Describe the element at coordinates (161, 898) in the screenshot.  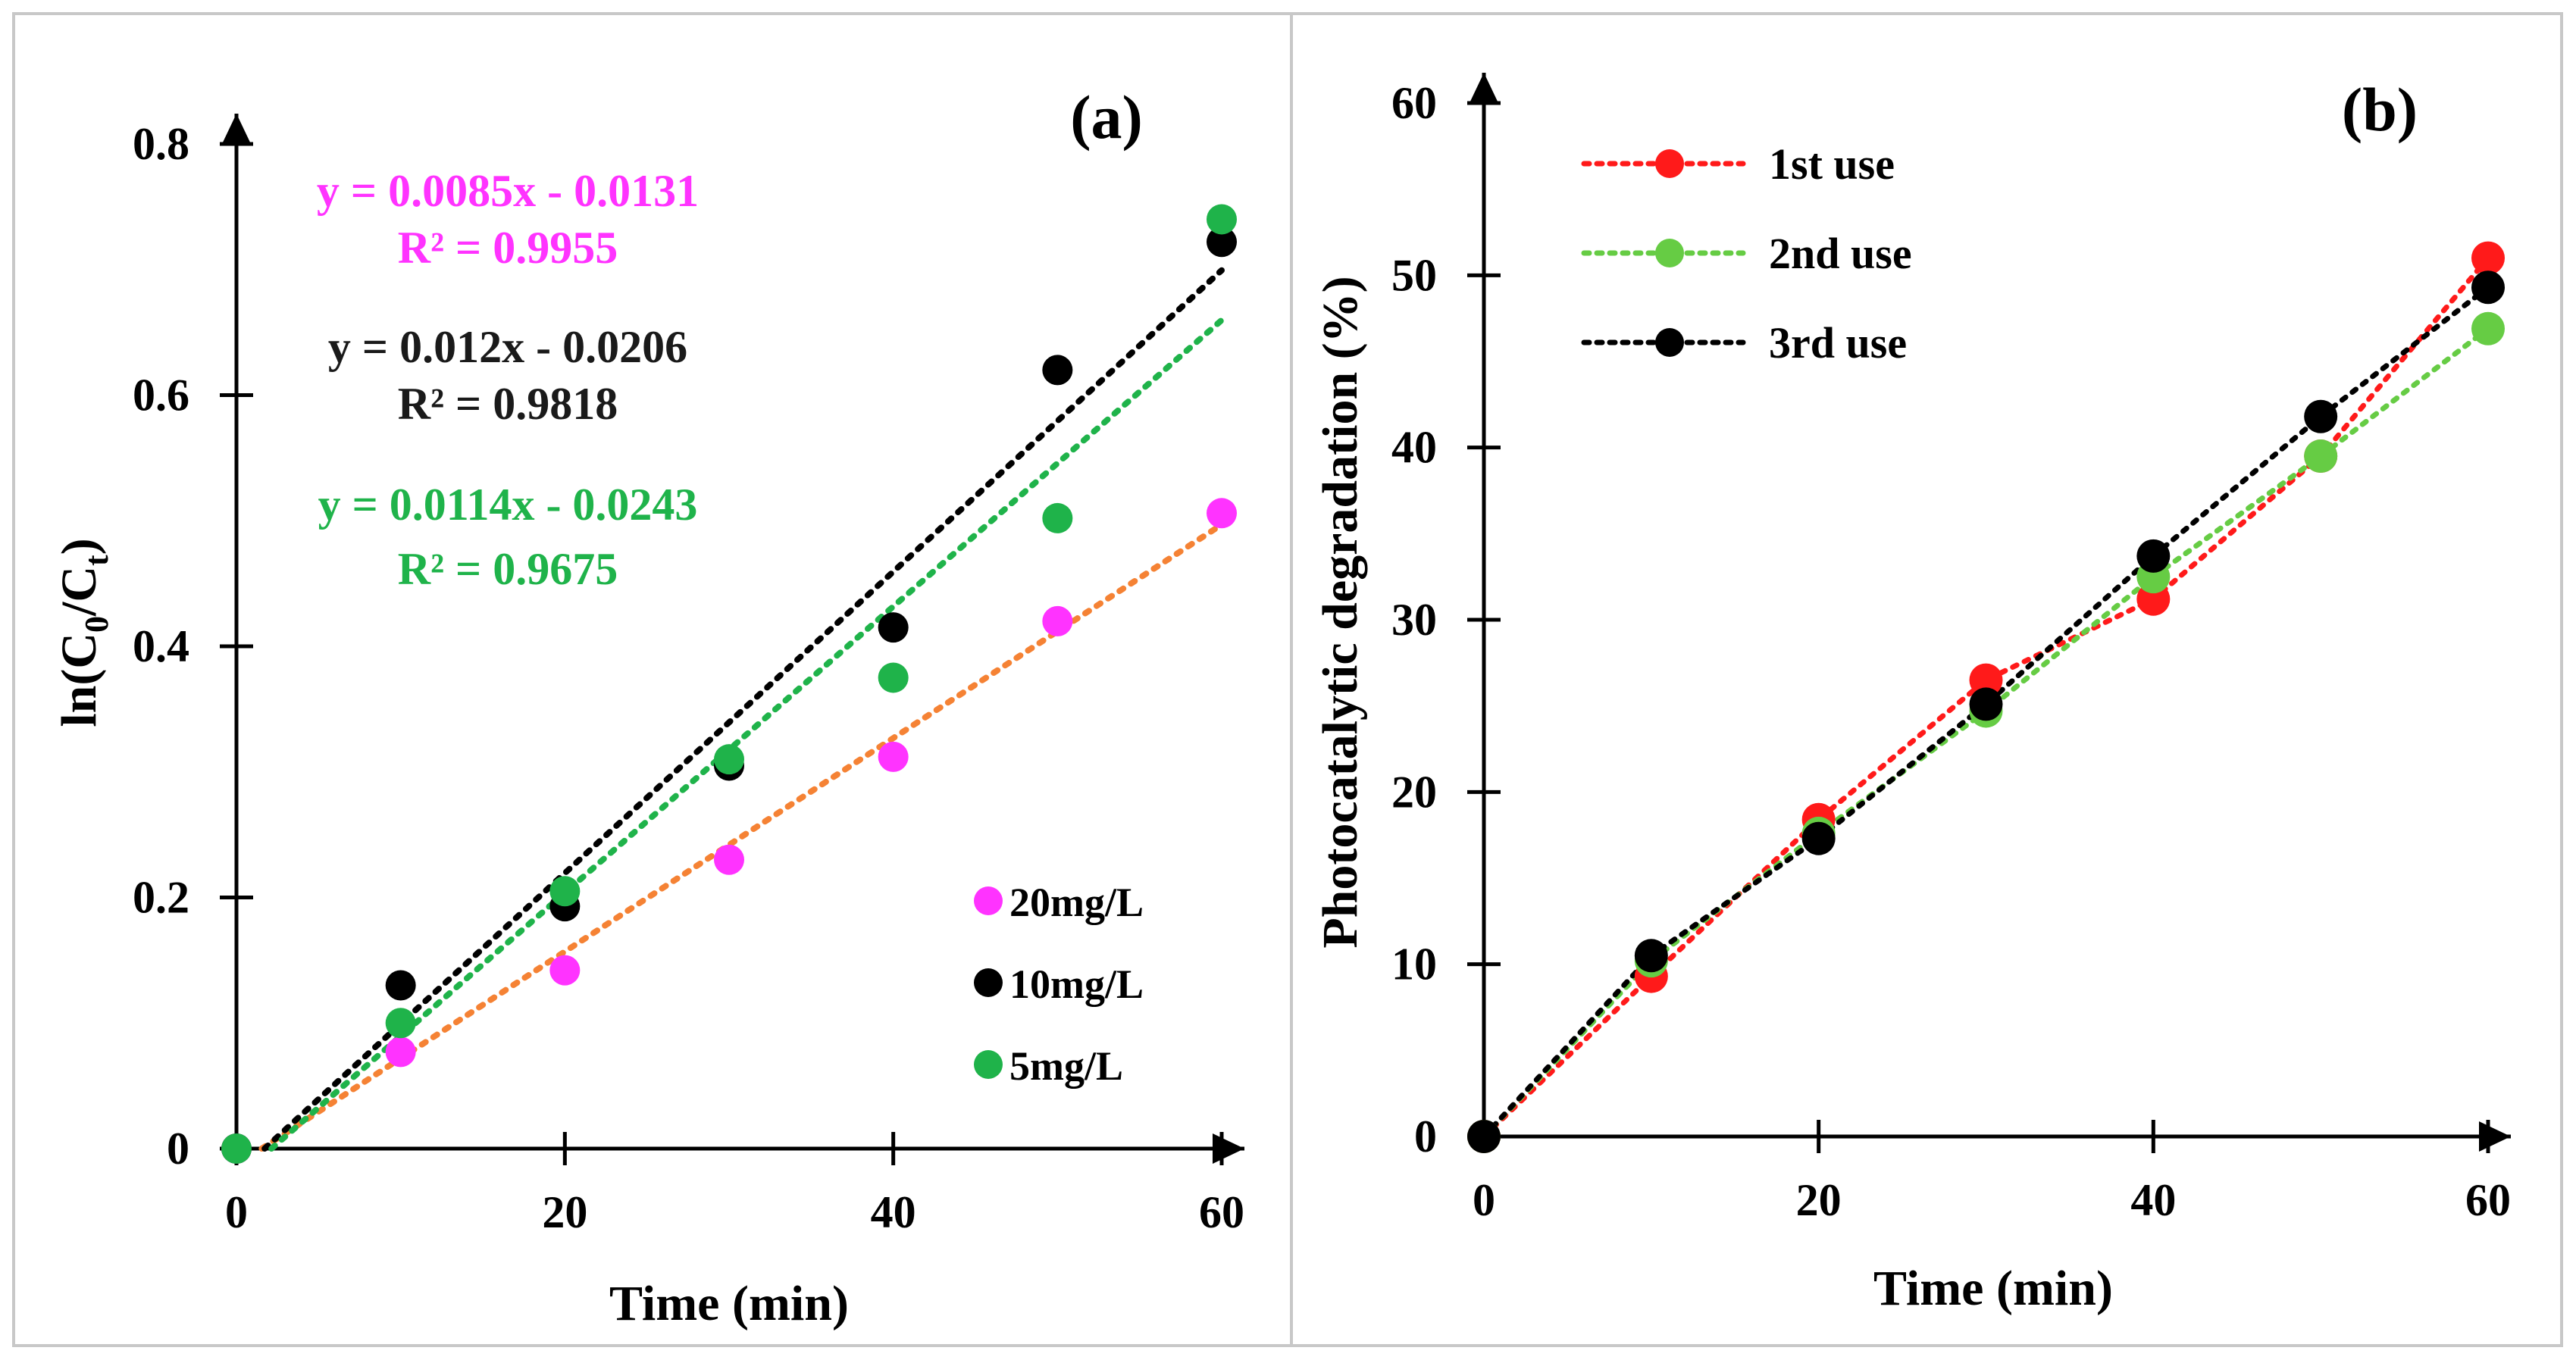
I see `panel-a-y-tick-label: 0.2` at that location.